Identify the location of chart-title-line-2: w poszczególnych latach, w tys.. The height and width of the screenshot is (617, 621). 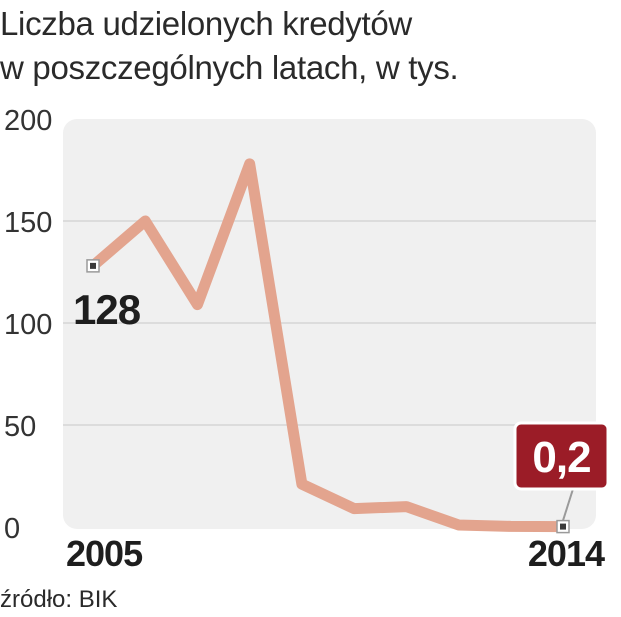
(229, 67).